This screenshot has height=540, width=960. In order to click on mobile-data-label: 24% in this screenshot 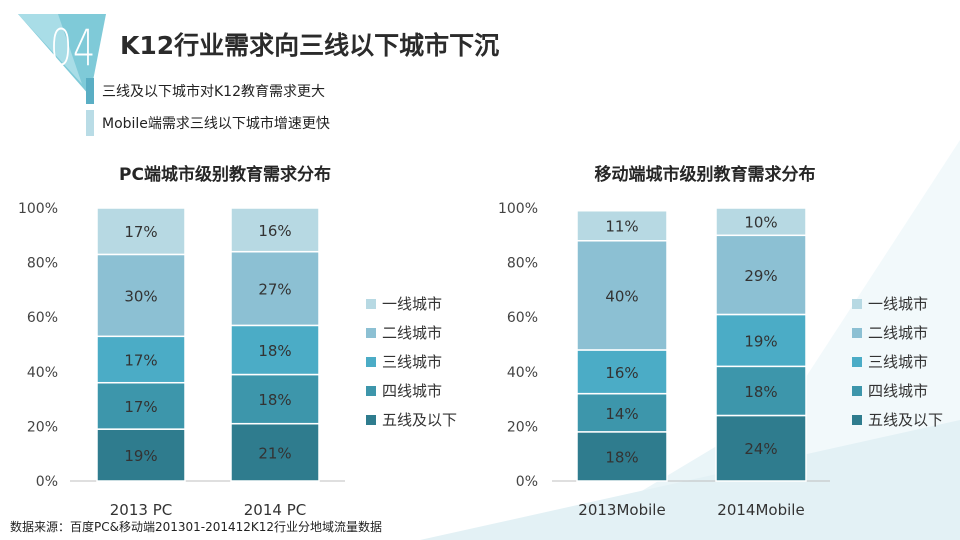, I will do `click(760, 449)`.